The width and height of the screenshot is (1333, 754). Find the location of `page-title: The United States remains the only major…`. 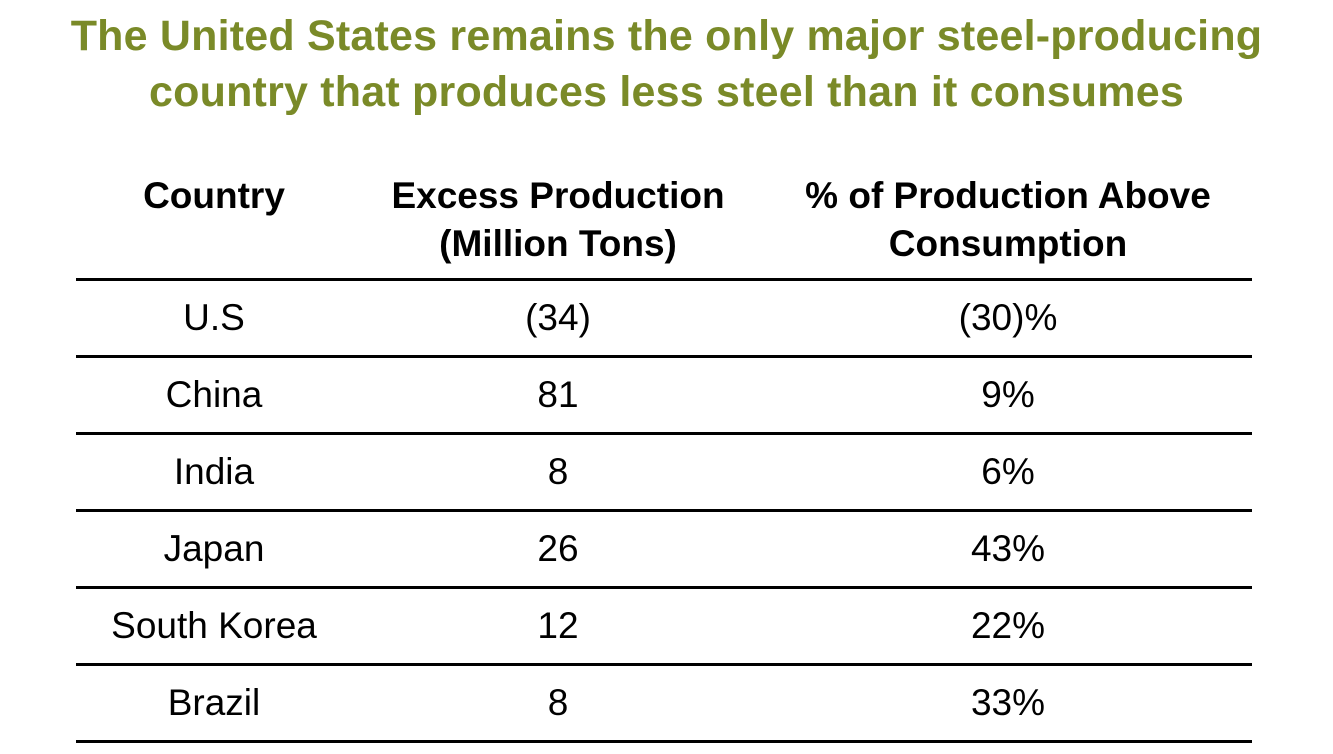

page-title: The United States remains the only major… is located at coordinates (666, 64).